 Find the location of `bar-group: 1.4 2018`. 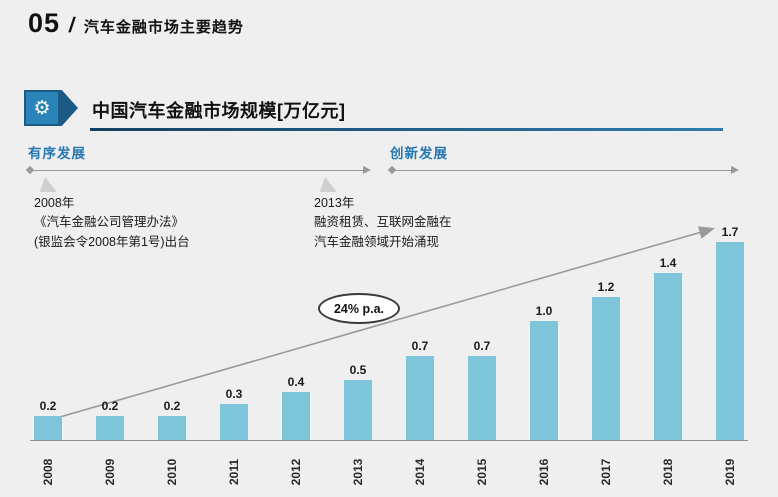

bar-group: 1.4 2018 is located at coordinates (668, 357).